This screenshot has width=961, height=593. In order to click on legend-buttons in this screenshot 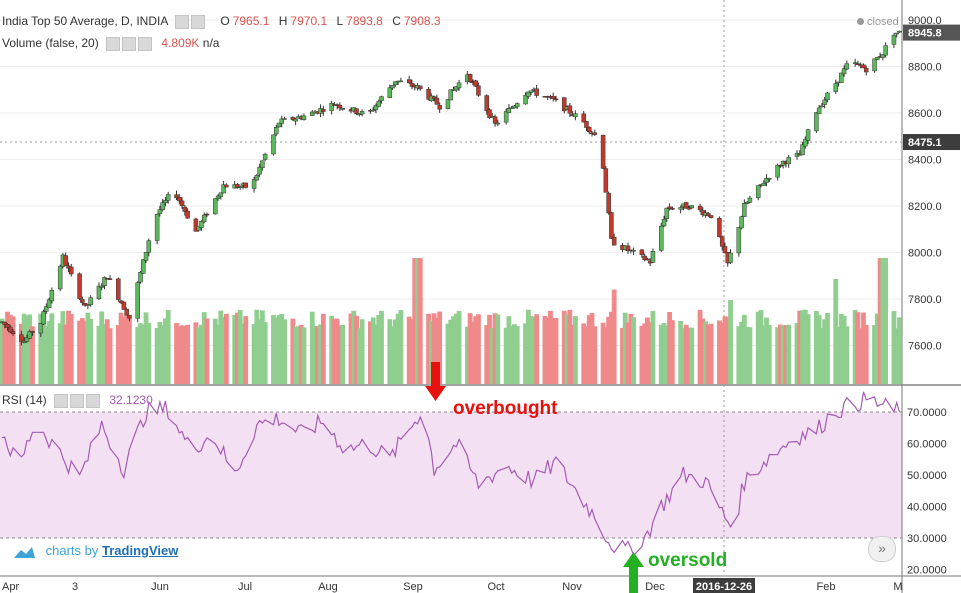, I will do `click(191, 22)`.